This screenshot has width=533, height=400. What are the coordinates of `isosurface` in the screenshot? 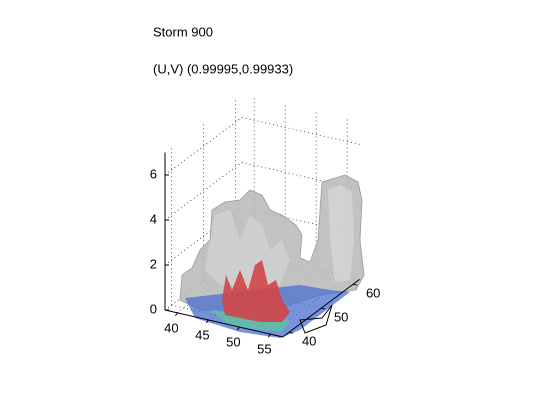 It's located at (272, 256).